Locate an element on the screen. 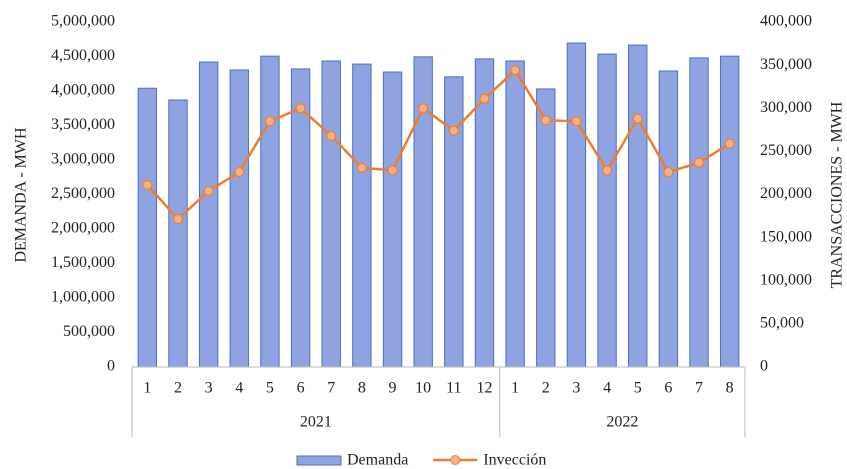 This screenshot has width=847, height=469. y-tick-label: 2,500,000 is located at coordinates (83, 193).